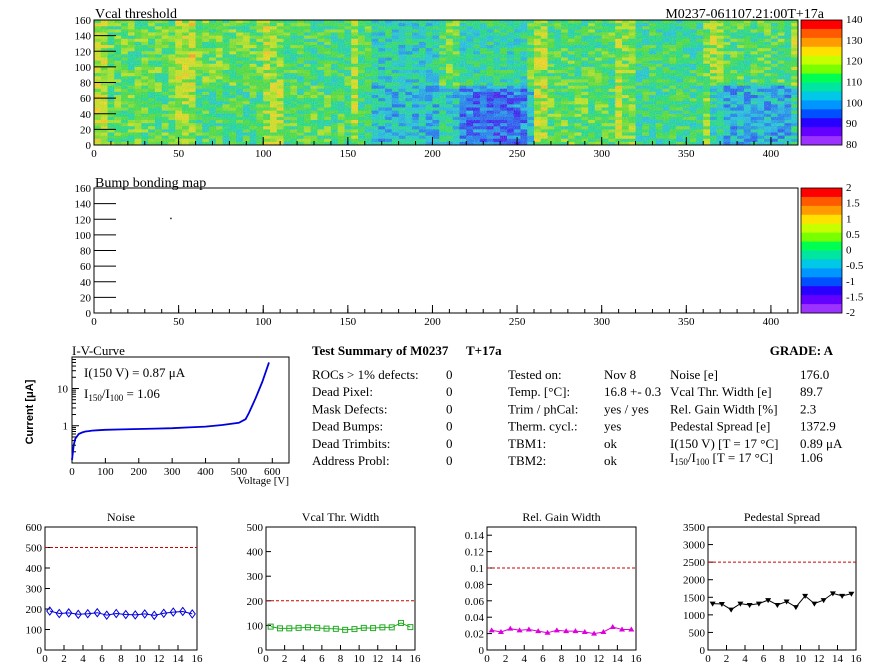  I want to click on condition-label: Tested on:, so click(535, 374).